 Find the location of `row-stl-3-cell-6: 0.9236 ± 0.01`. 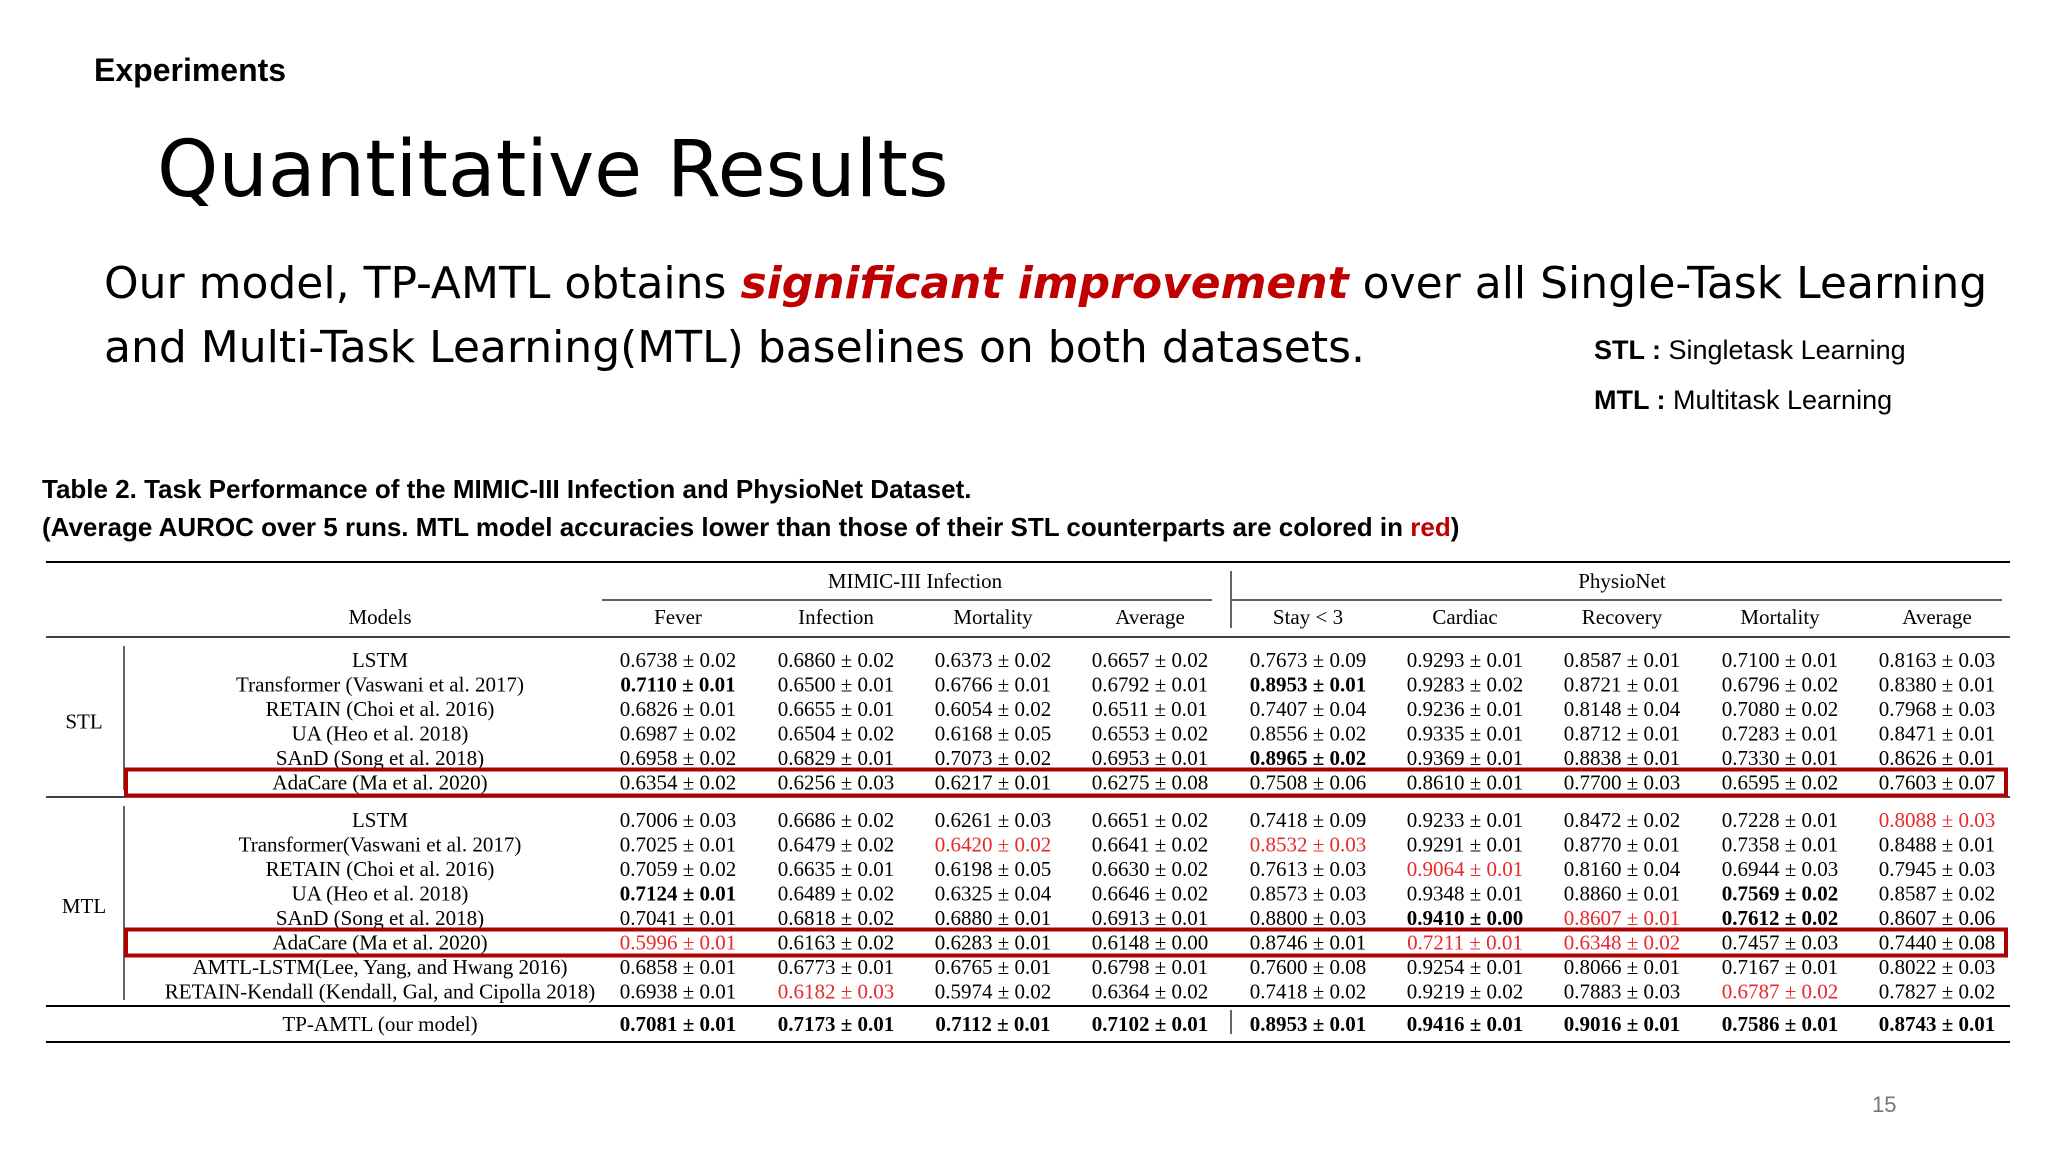

row-stl-3-cell-6: 0.9236 ± 0.01 is located at coordinates (1465, 709).